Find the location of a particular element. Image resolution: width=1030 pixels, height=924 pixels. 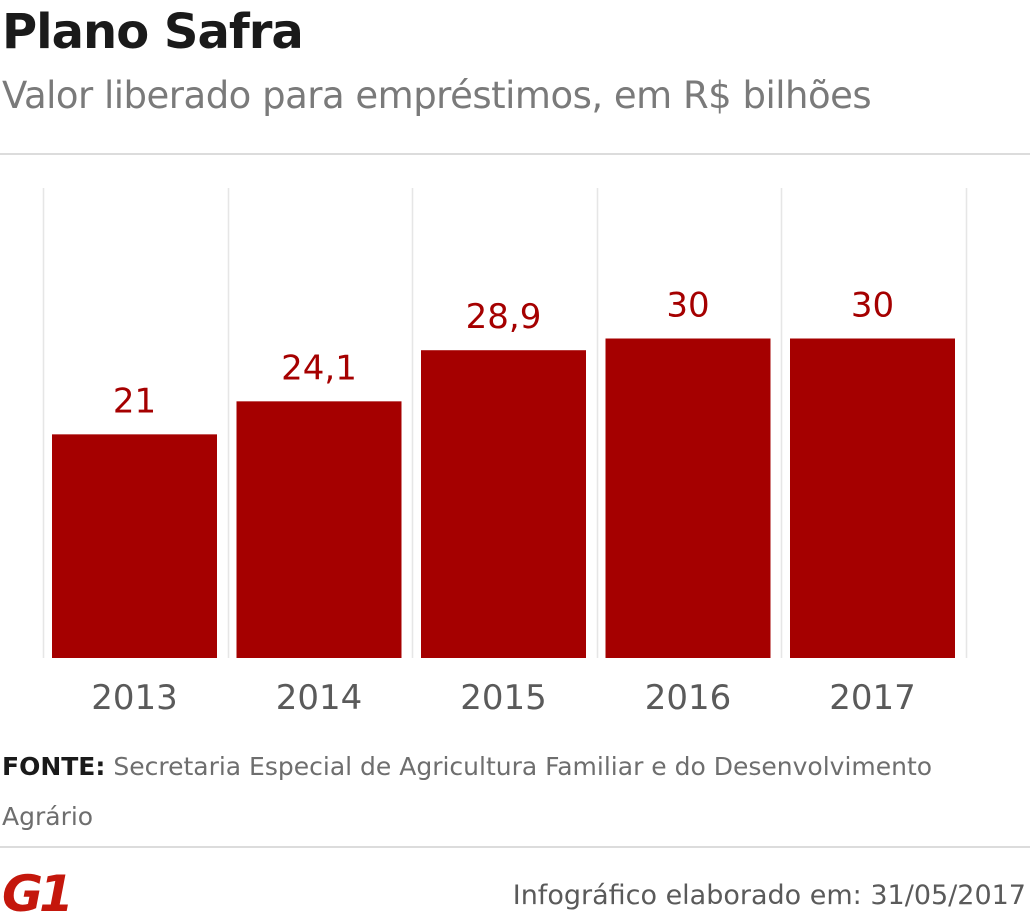

x-tick-label: 2013 is located at coordinates (134, 698).